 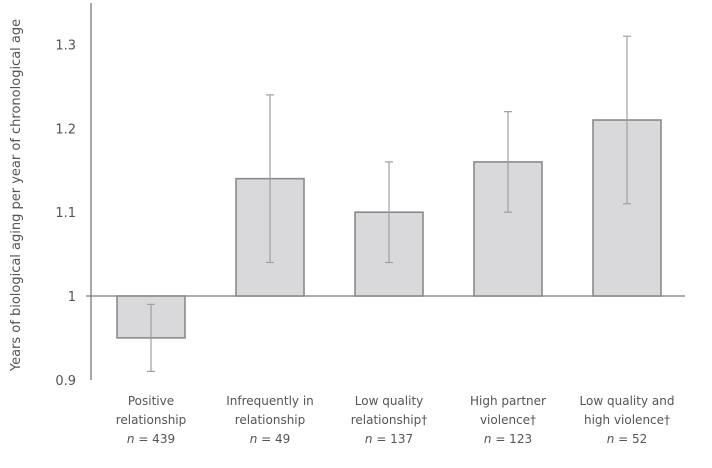 I want to click on n-value: = 49, so click(x=275, y=439).